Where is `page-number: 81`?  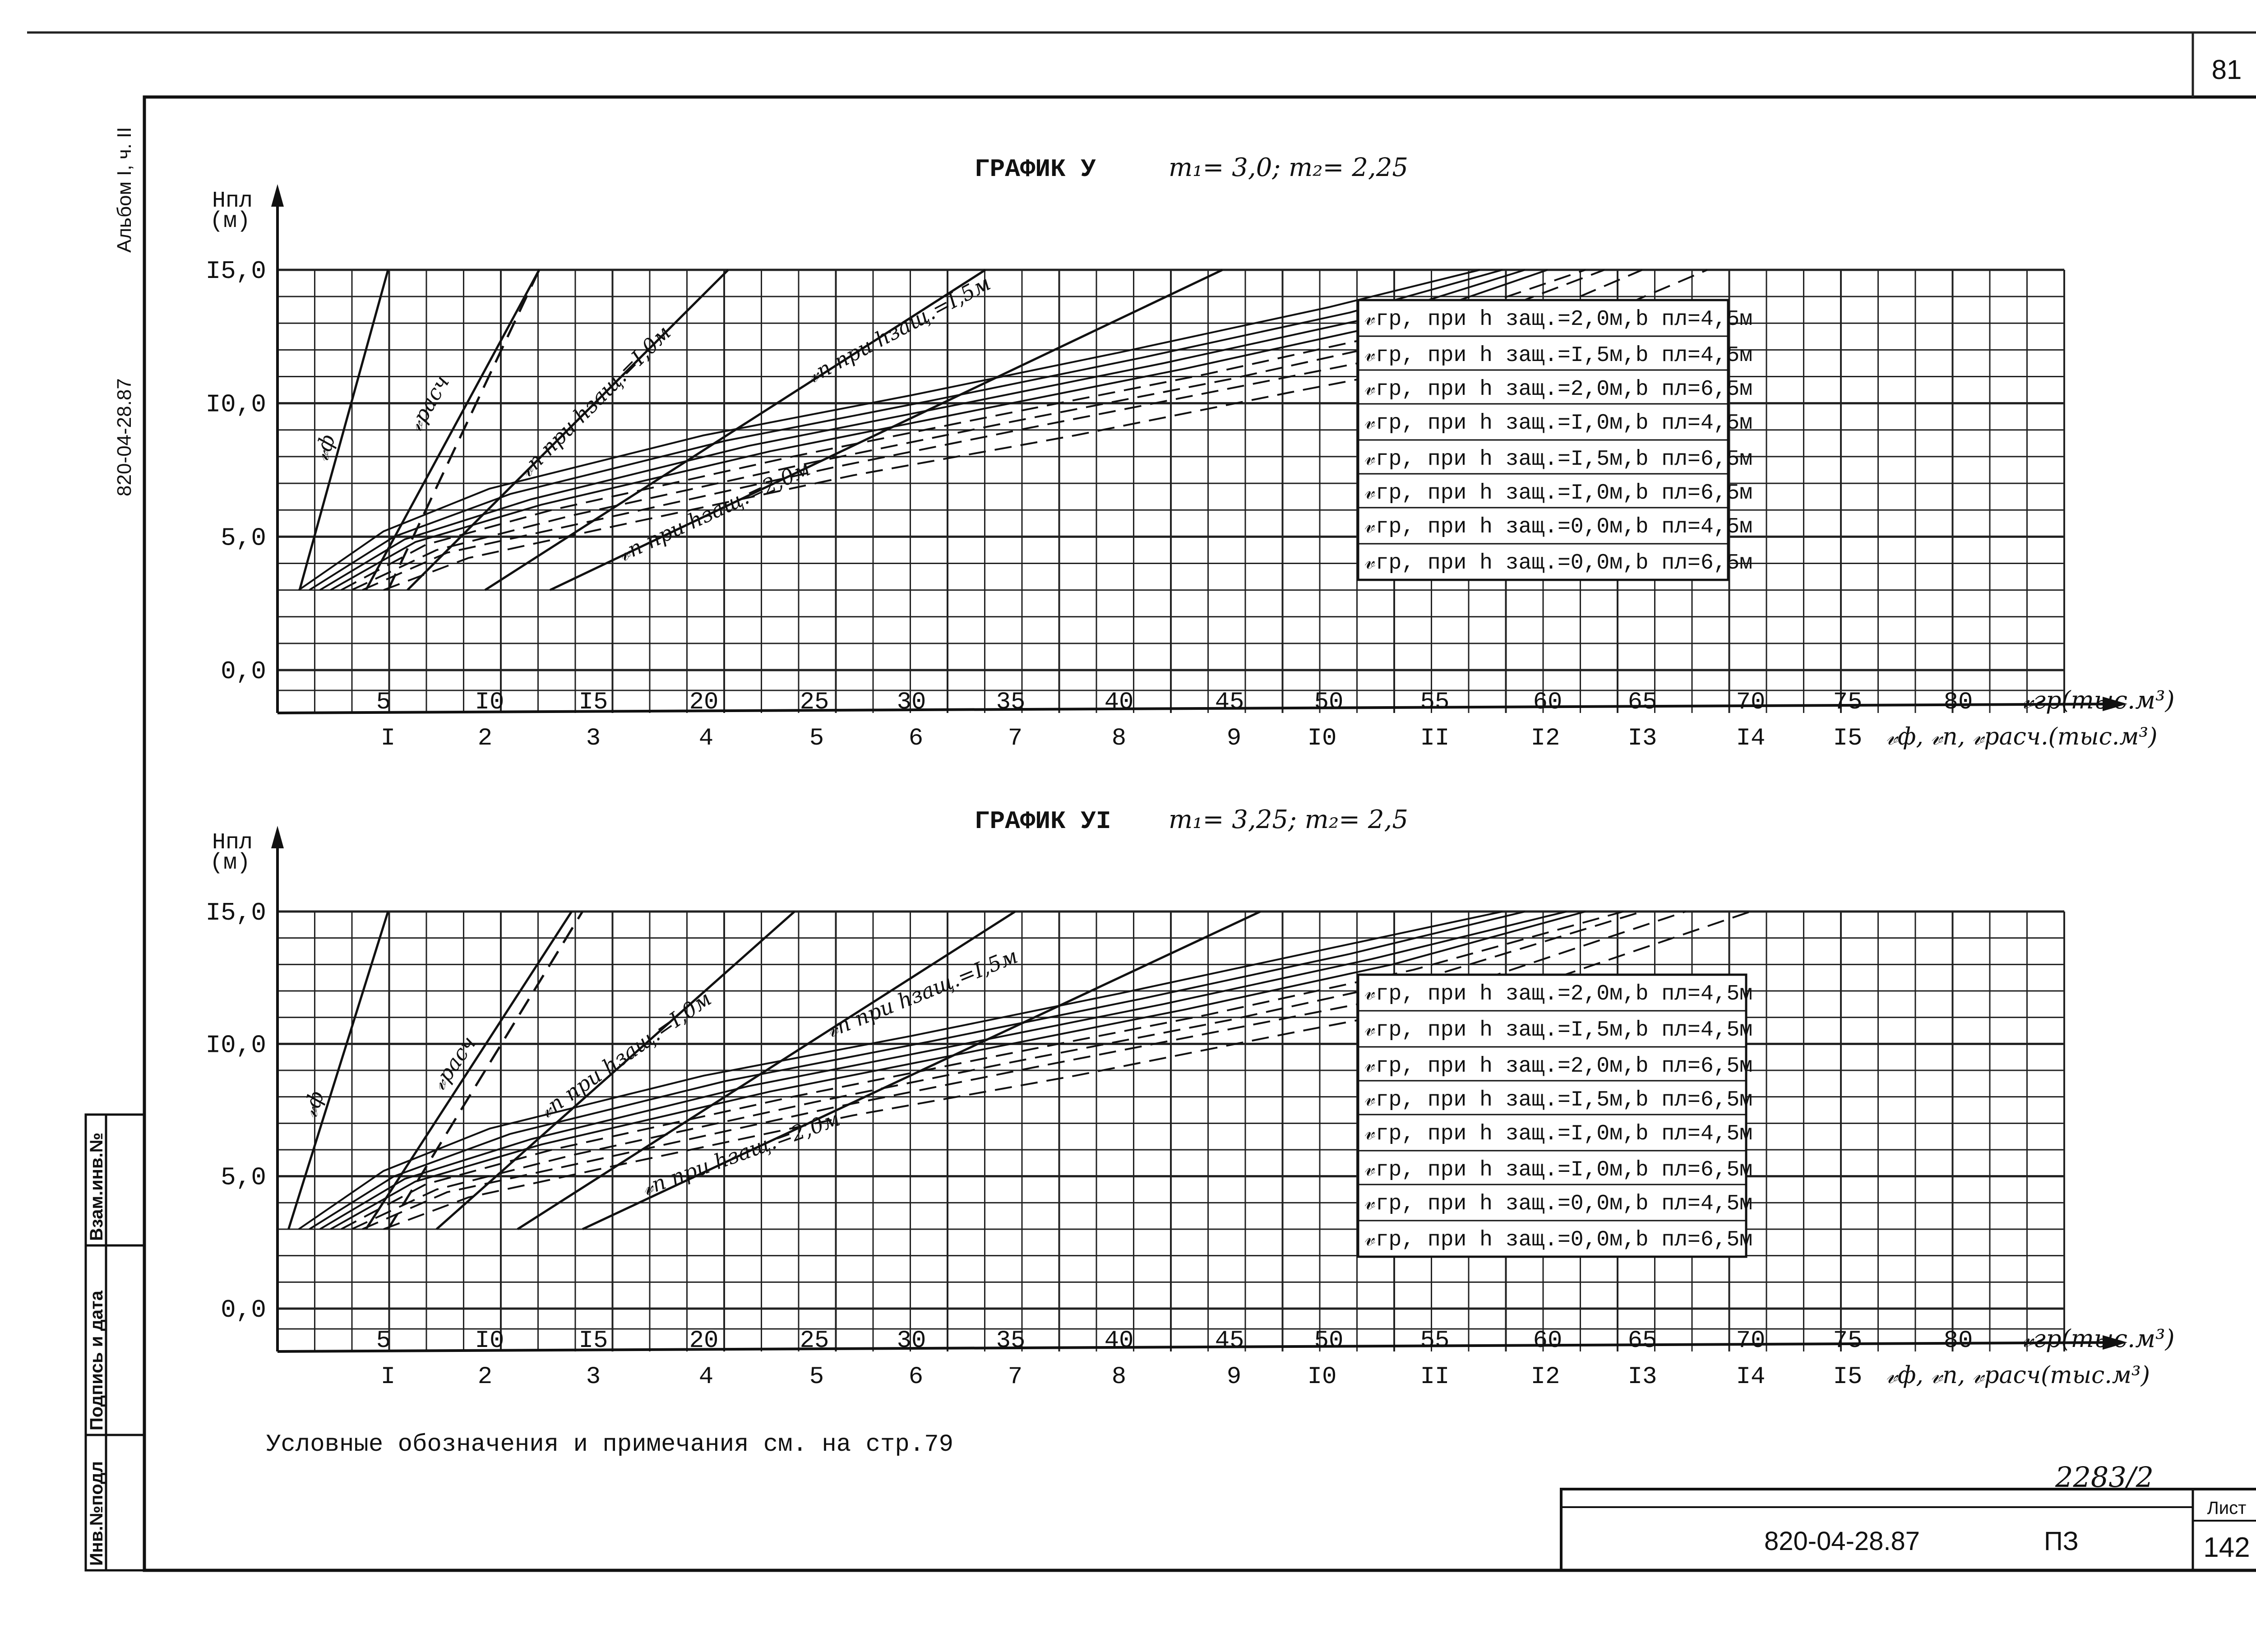
page-number: 81 is located at coordinates (2227, 70).